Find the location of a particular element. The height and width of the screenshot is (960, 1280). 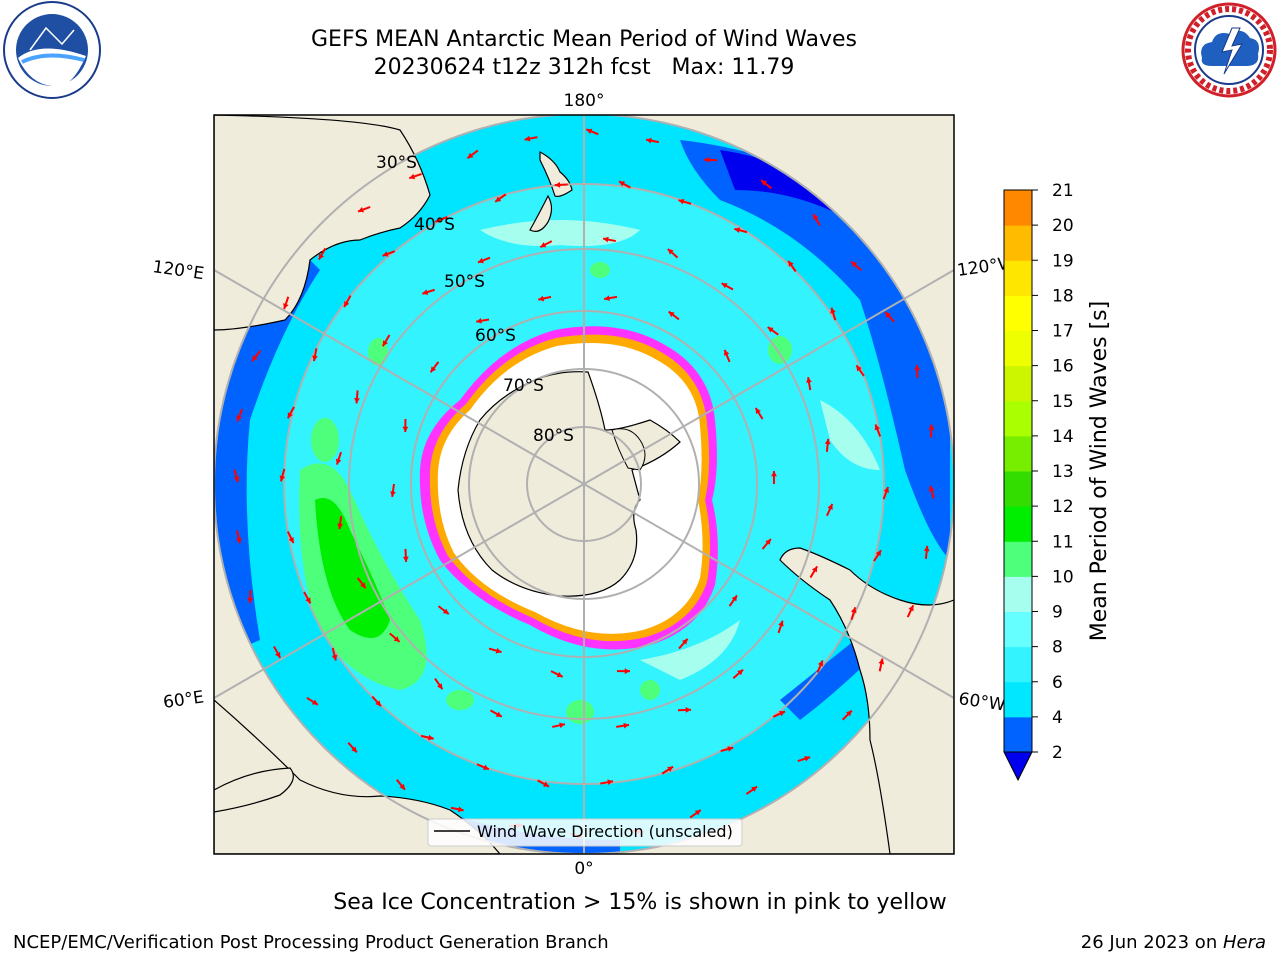

map-subtitle: 20230624 t12z 312h fcst Max: 11.79 is located at coordinates (584, 67).